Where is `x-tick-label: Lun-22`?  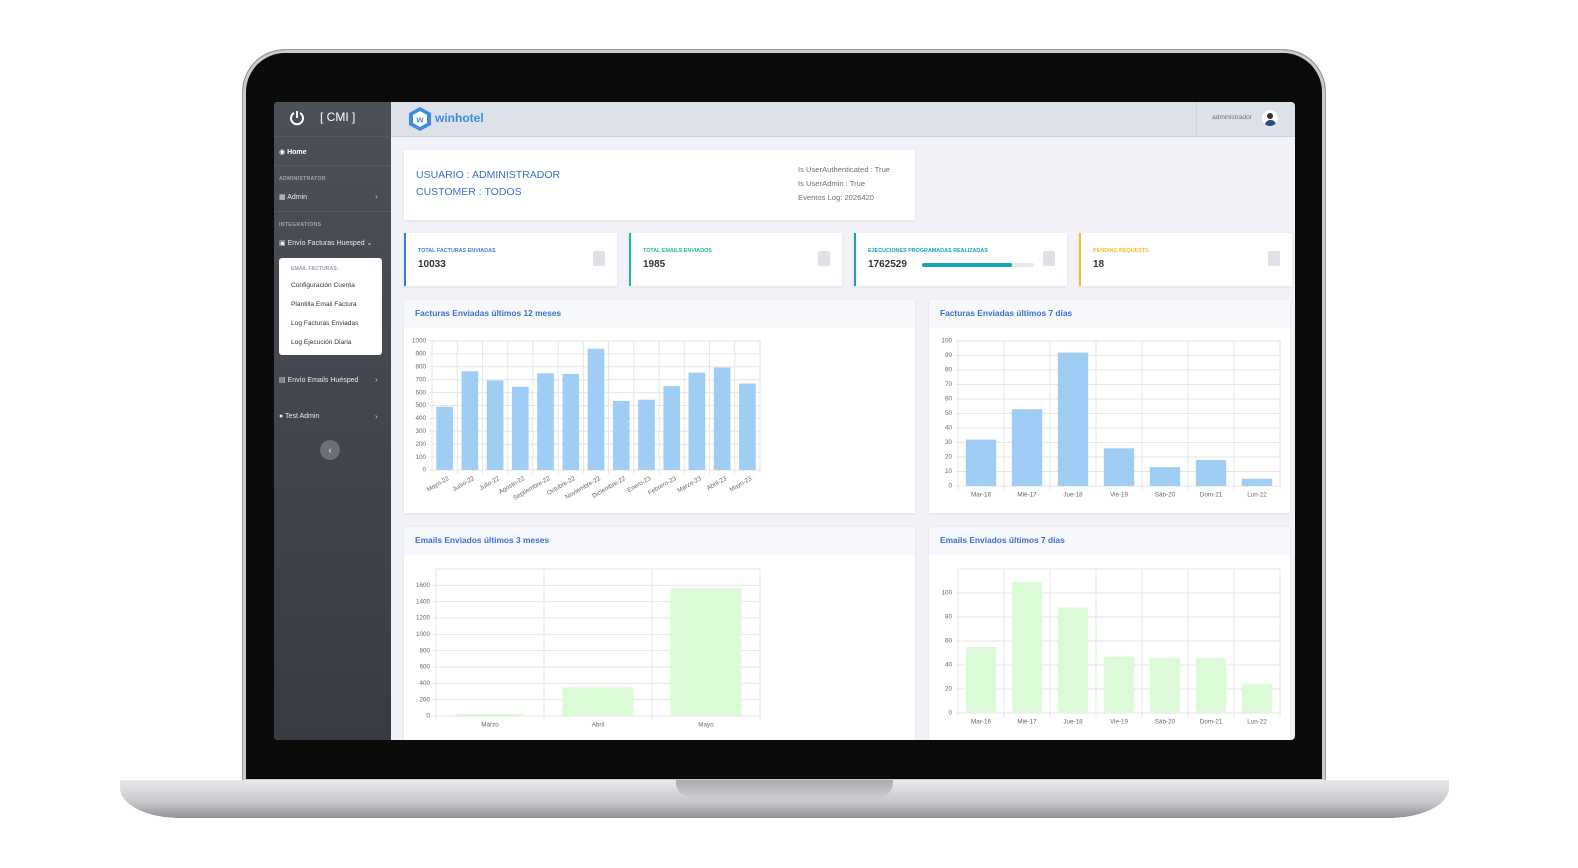 x-tick-label: Lun-22 is located at coordinates (1257, 495).